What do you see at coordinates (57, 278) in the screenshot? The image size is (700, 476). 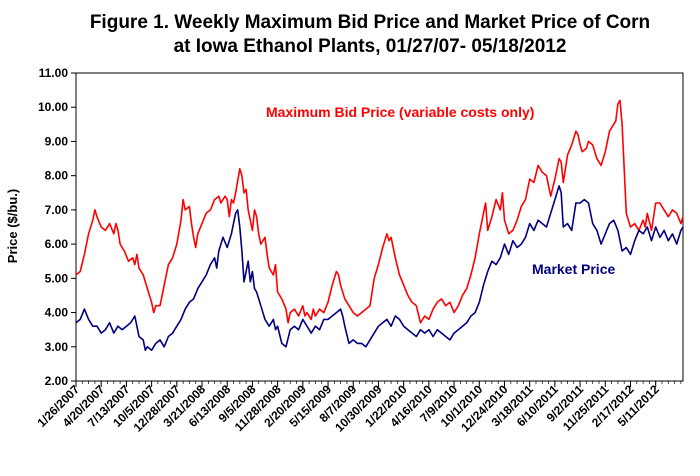 I see `y-tick-label: 5.00` at bounding box center [57, 278].